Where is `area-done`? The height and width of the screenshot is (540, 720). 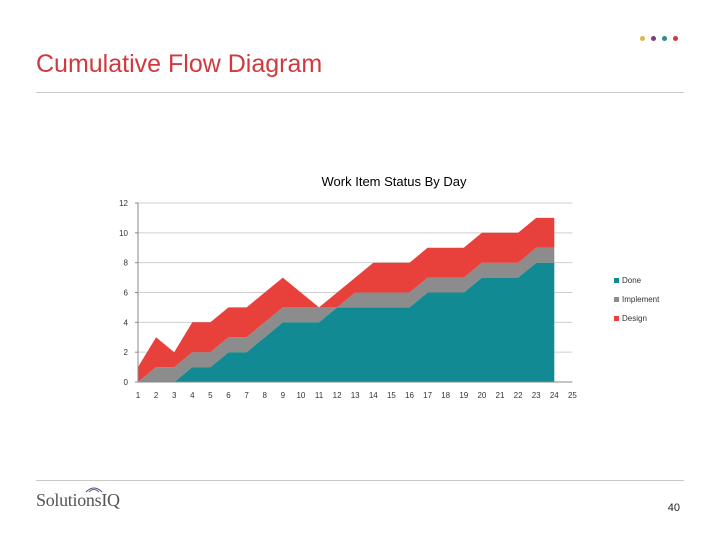
area-done is located at coordinates (346, 322).